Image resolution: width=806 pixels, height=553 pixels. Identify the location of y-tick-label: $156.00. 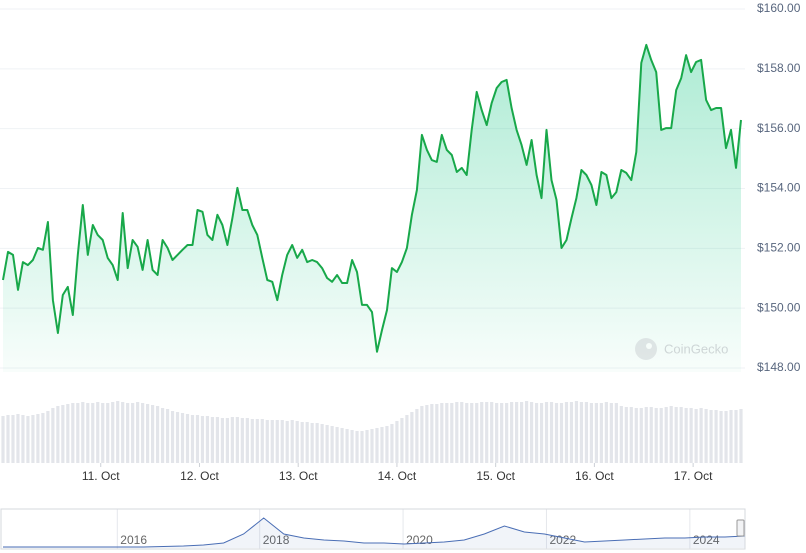
(779, 128).